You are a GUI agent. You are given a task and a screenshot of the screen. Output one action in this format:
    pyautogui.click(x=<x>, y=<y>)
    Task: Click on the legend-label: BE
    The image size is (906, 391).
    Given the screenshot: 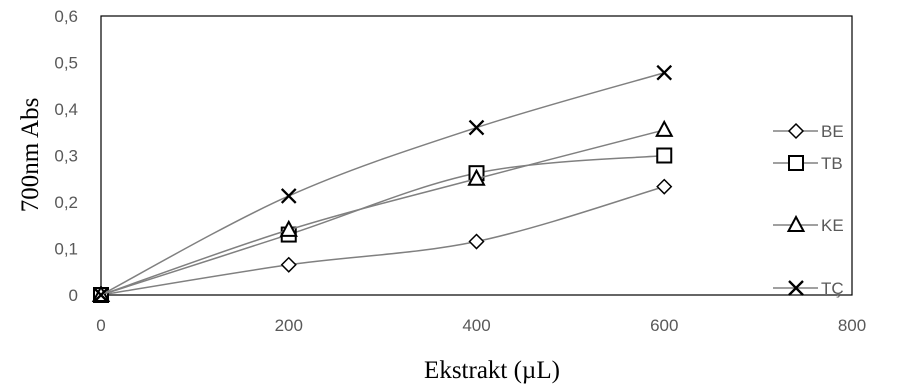 What is the action you would take?
    pyautogui.click(x=832, y=131)
    